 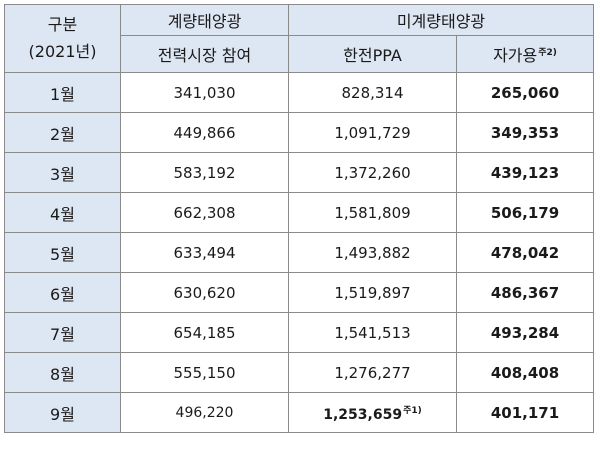 I want to click on column-header-ppa: 한전PPA, so click(x=372, y=54).